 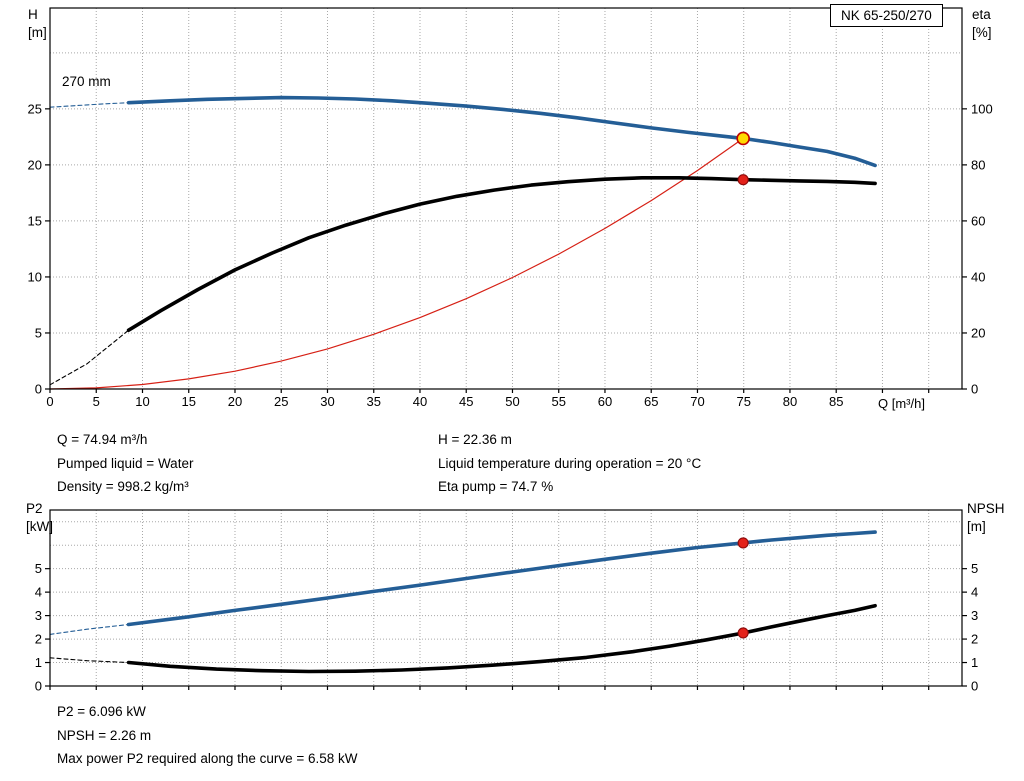 I want to click on y-right-tick-label: 20, so click(x=978, y=332).